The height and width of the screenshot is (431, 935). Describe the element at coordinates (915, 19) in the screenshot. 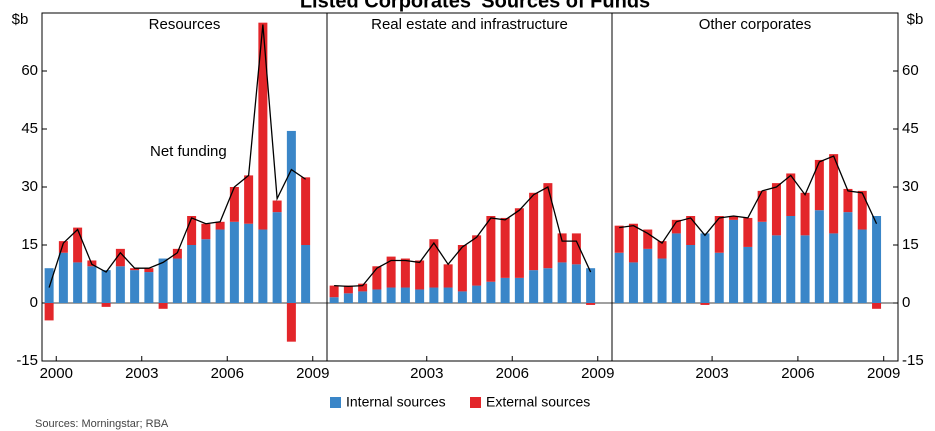

I see `y-unit-right: $b` at that location.